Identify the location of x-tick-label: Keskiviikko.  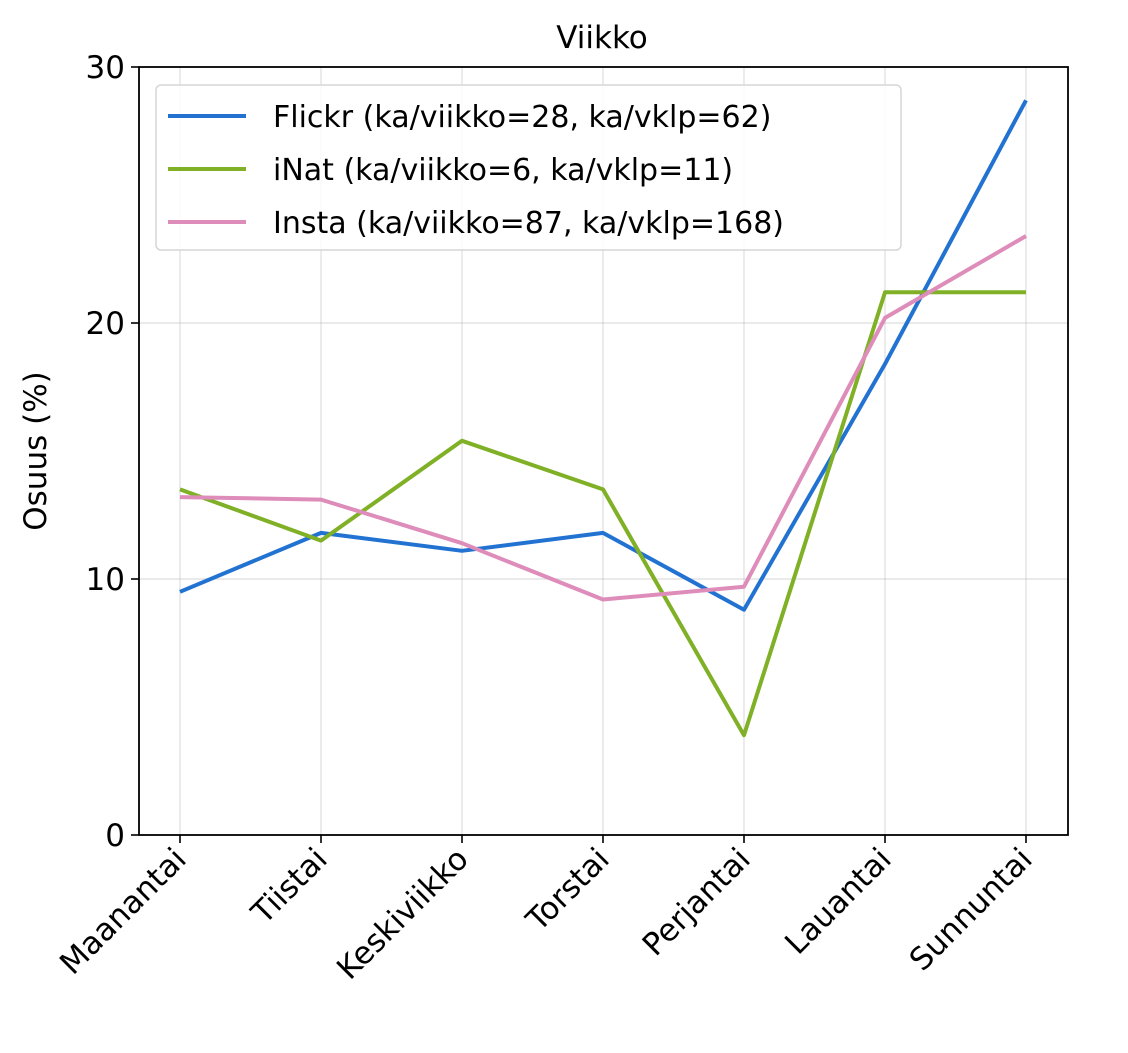
(403, 914).